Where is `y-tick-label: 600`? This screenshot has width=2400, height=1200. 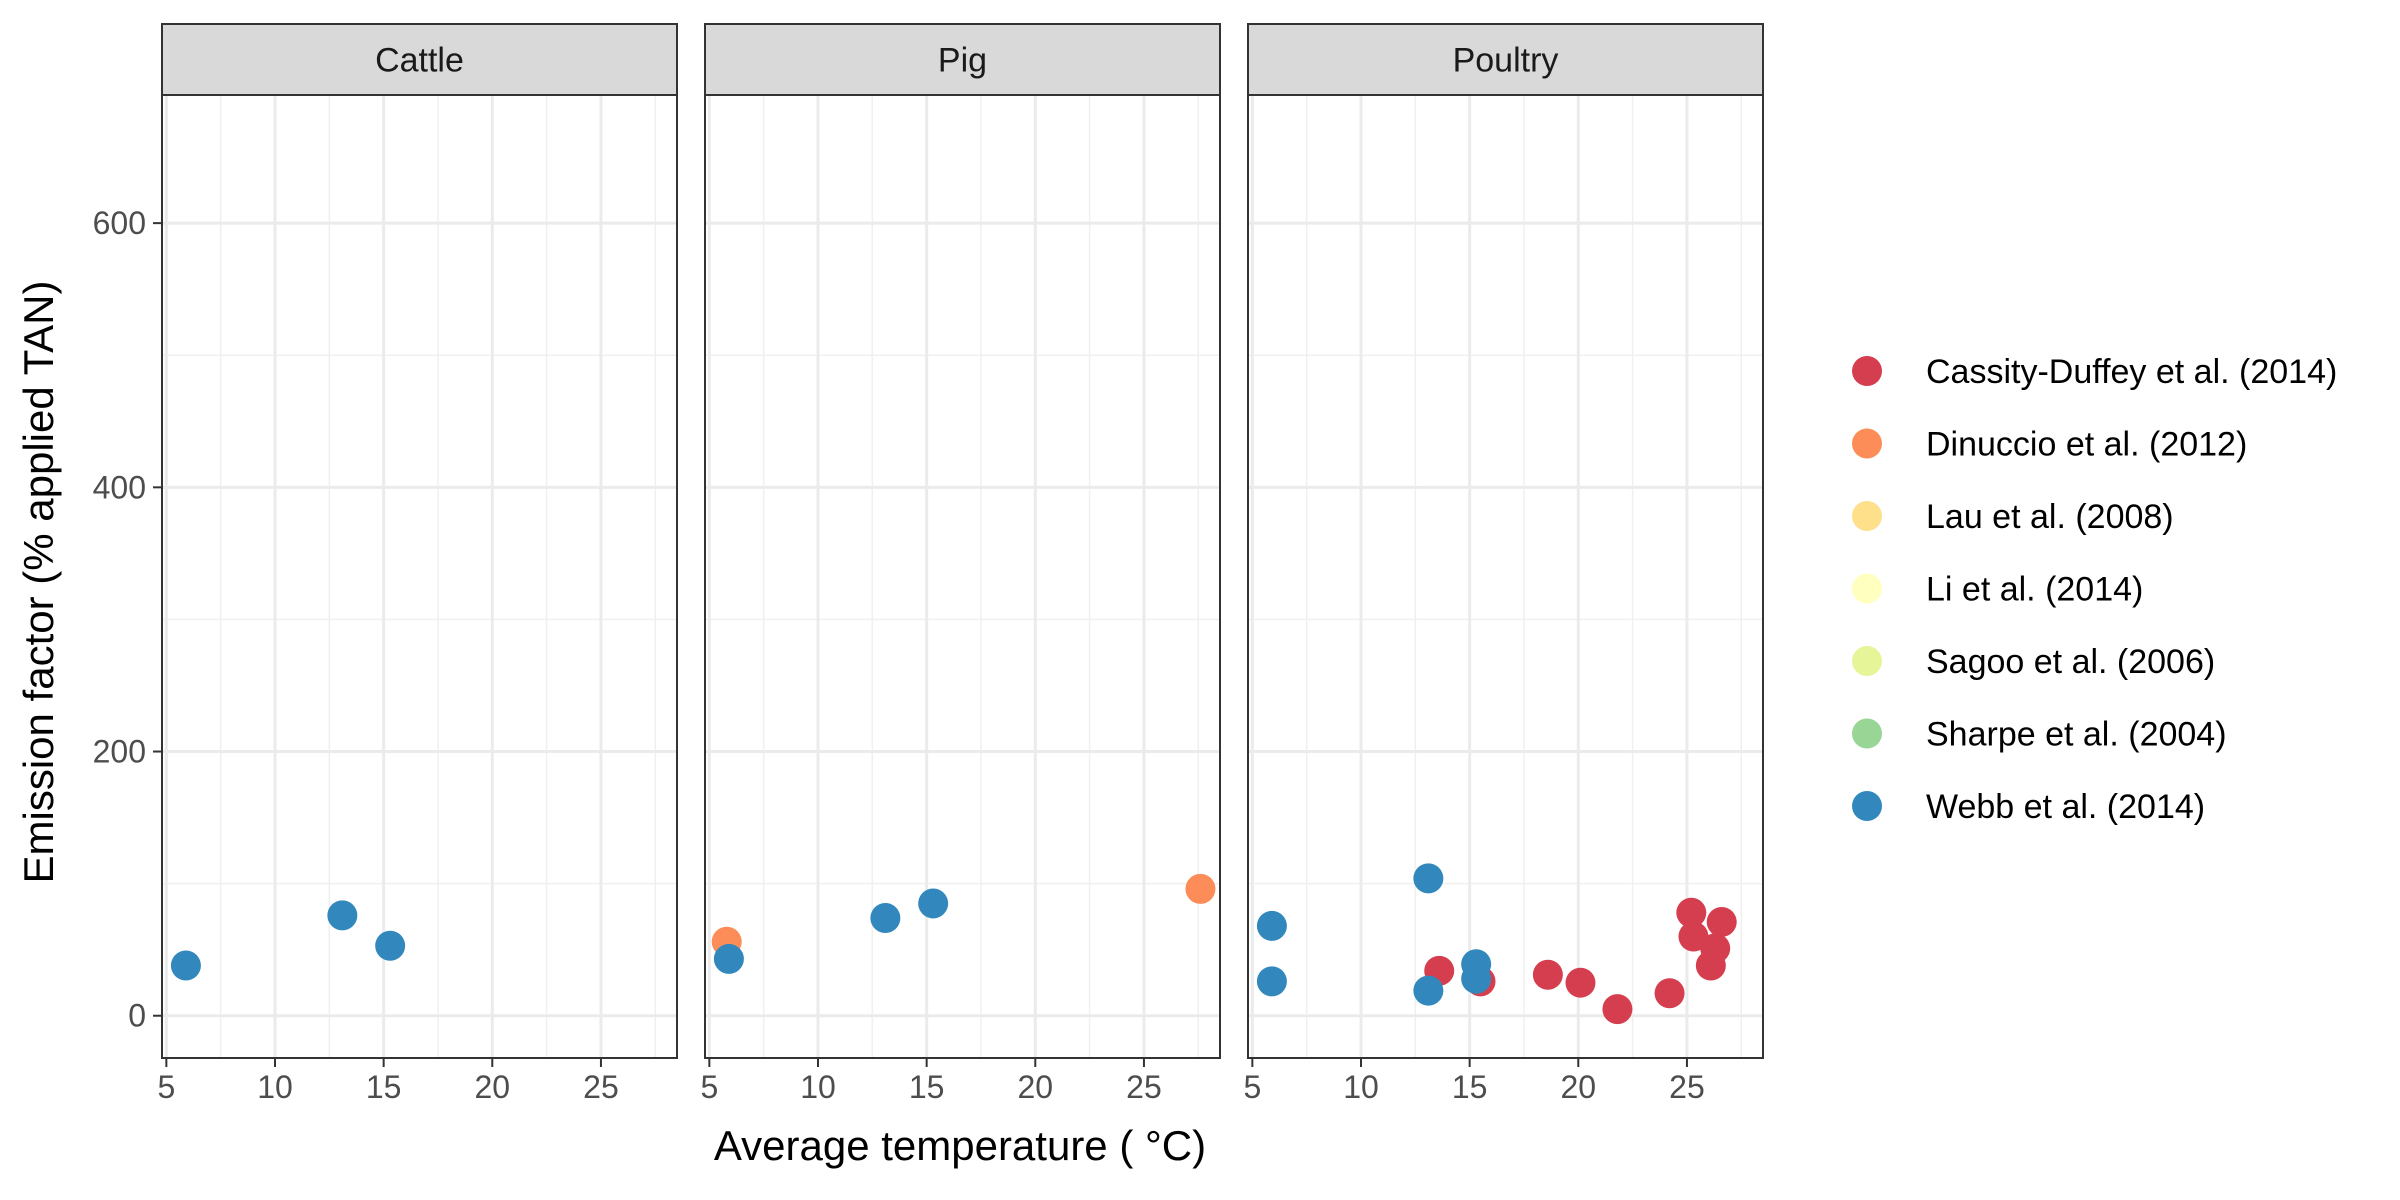 y-tick-label: 600 is located at coordinates (119, 223).